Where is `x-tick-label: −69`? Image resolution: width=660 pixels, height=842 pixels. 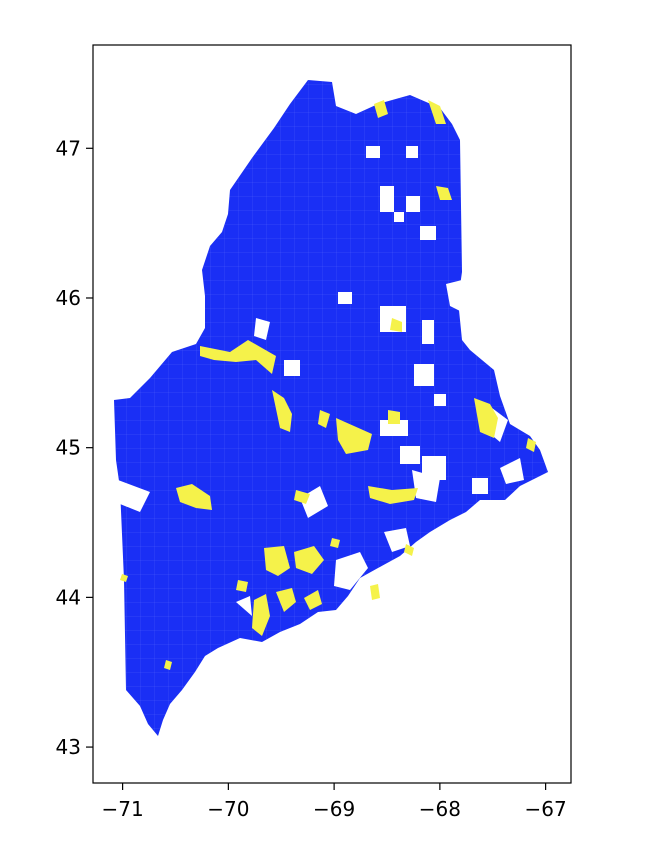 x-tick-label: −69 is located at coordinates (334, 809).